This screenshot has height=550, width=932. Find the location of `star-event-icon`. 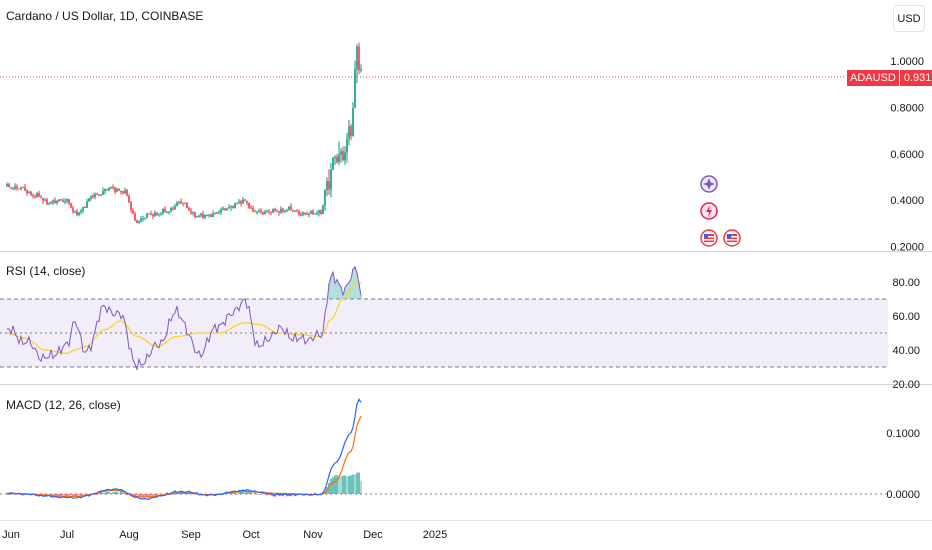

star-event-icon is located at coordinates (709, 184).